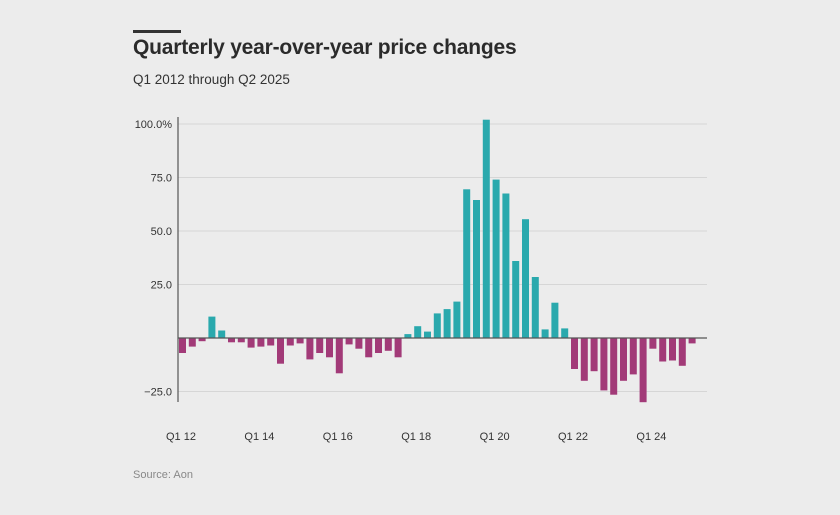  I want to click on x-tick-label: Q1 20, so click(495, 437).